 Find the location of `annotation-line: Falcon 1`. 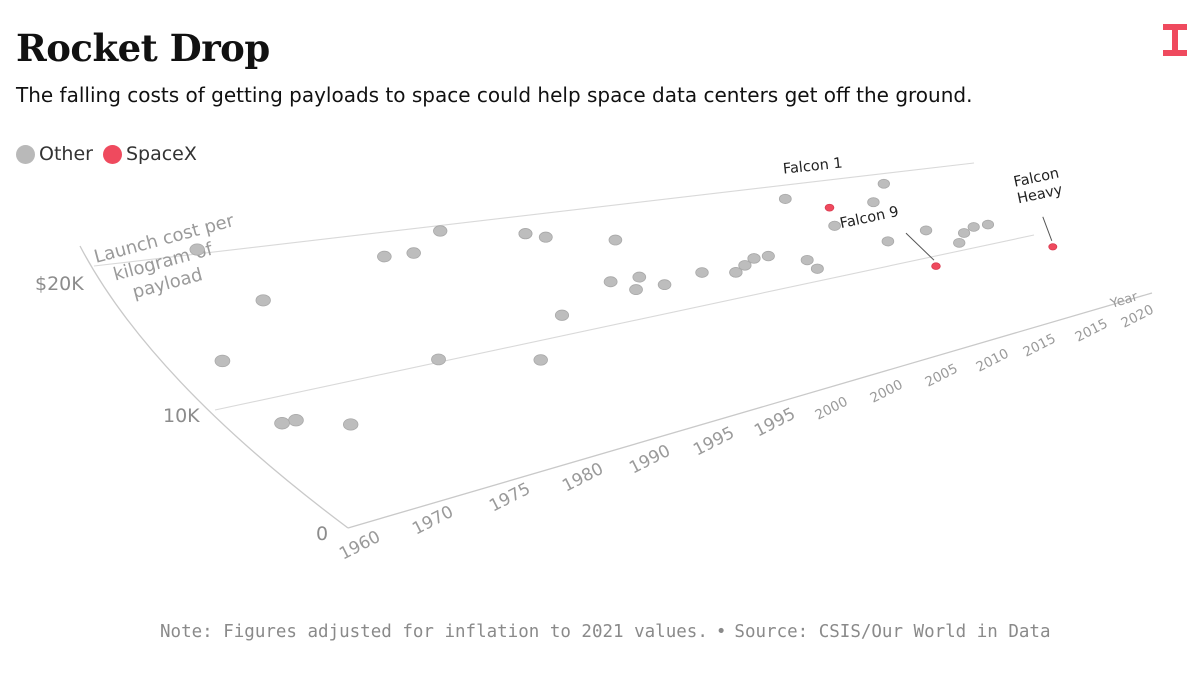

annotation-line: Falcon 1 is located at coordinates (812, 166).